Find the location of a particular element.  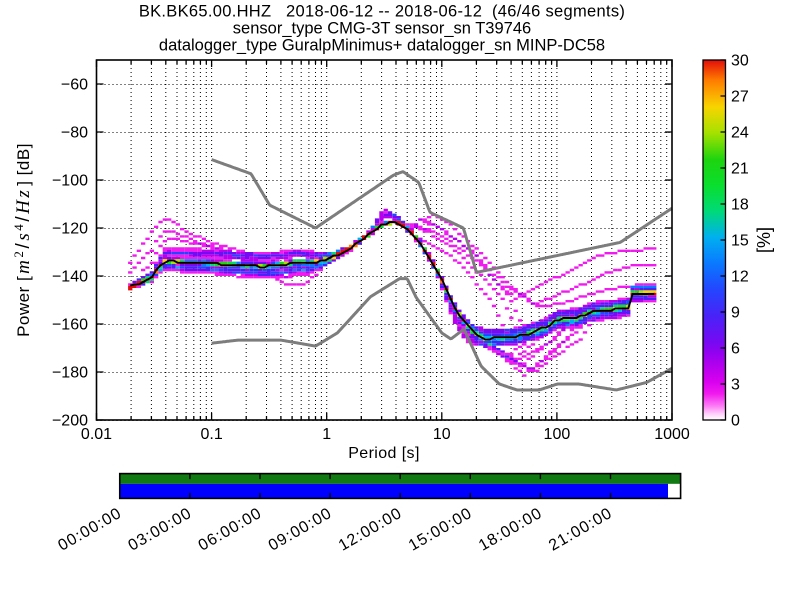

svg-text: −60 is located at coordinates (74, 85).